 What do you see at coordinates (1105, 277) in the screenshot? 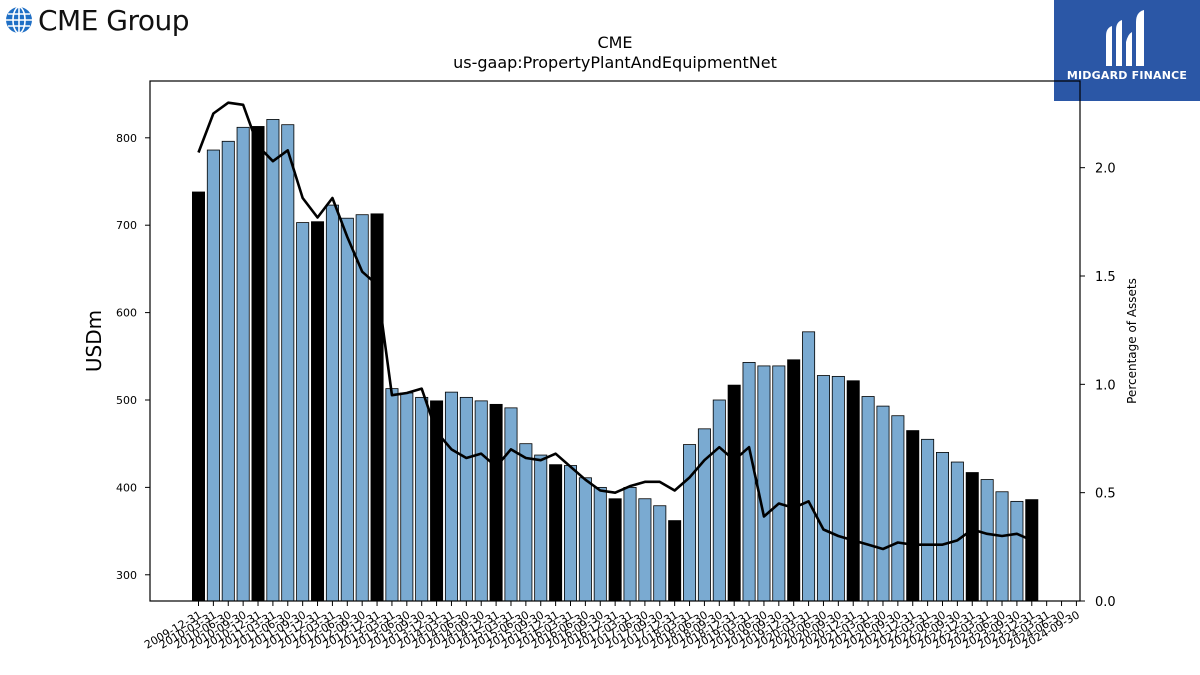
I see `y-tick-label-right: 1.5` at bounding box center [1105, 277].